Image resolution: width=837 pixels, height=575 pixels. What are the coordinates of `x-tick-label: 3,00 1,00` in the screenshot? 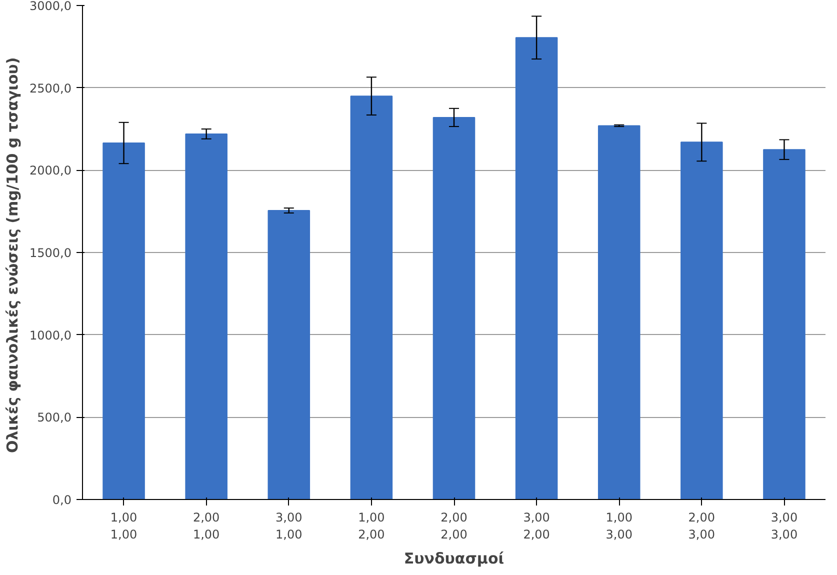 It's located at (289, 526).